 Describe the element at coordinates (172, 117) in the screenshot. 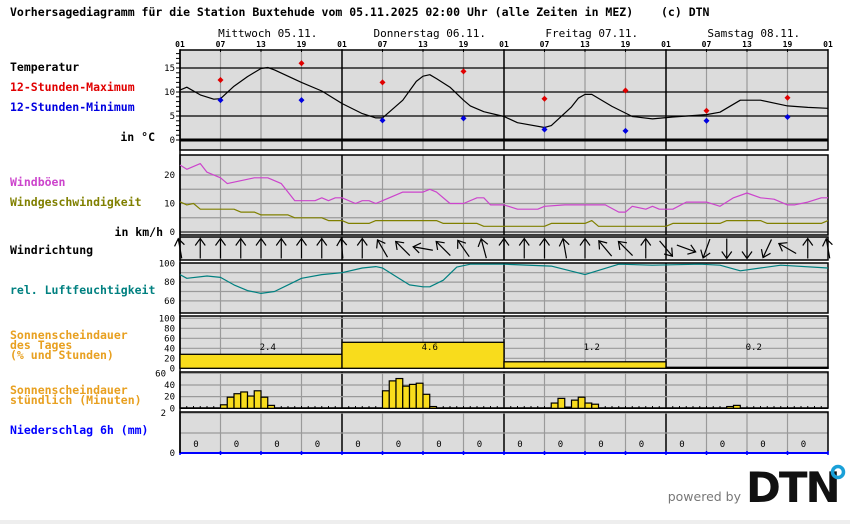

I see `y-tick-label: 5` at that location.